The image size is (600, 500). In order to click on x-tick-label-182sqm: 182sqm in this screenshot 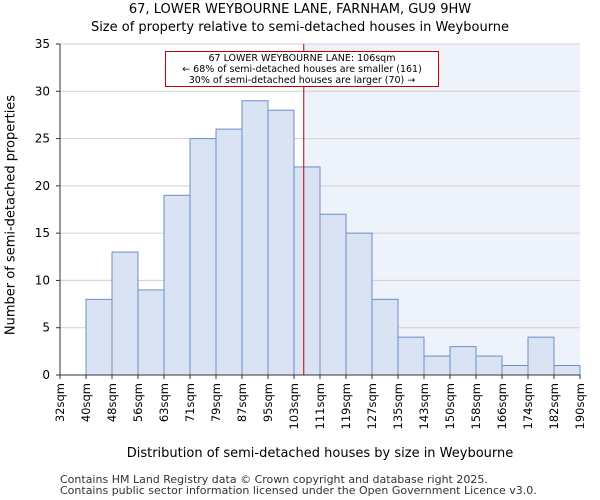, I will do `click(554, 406)`.